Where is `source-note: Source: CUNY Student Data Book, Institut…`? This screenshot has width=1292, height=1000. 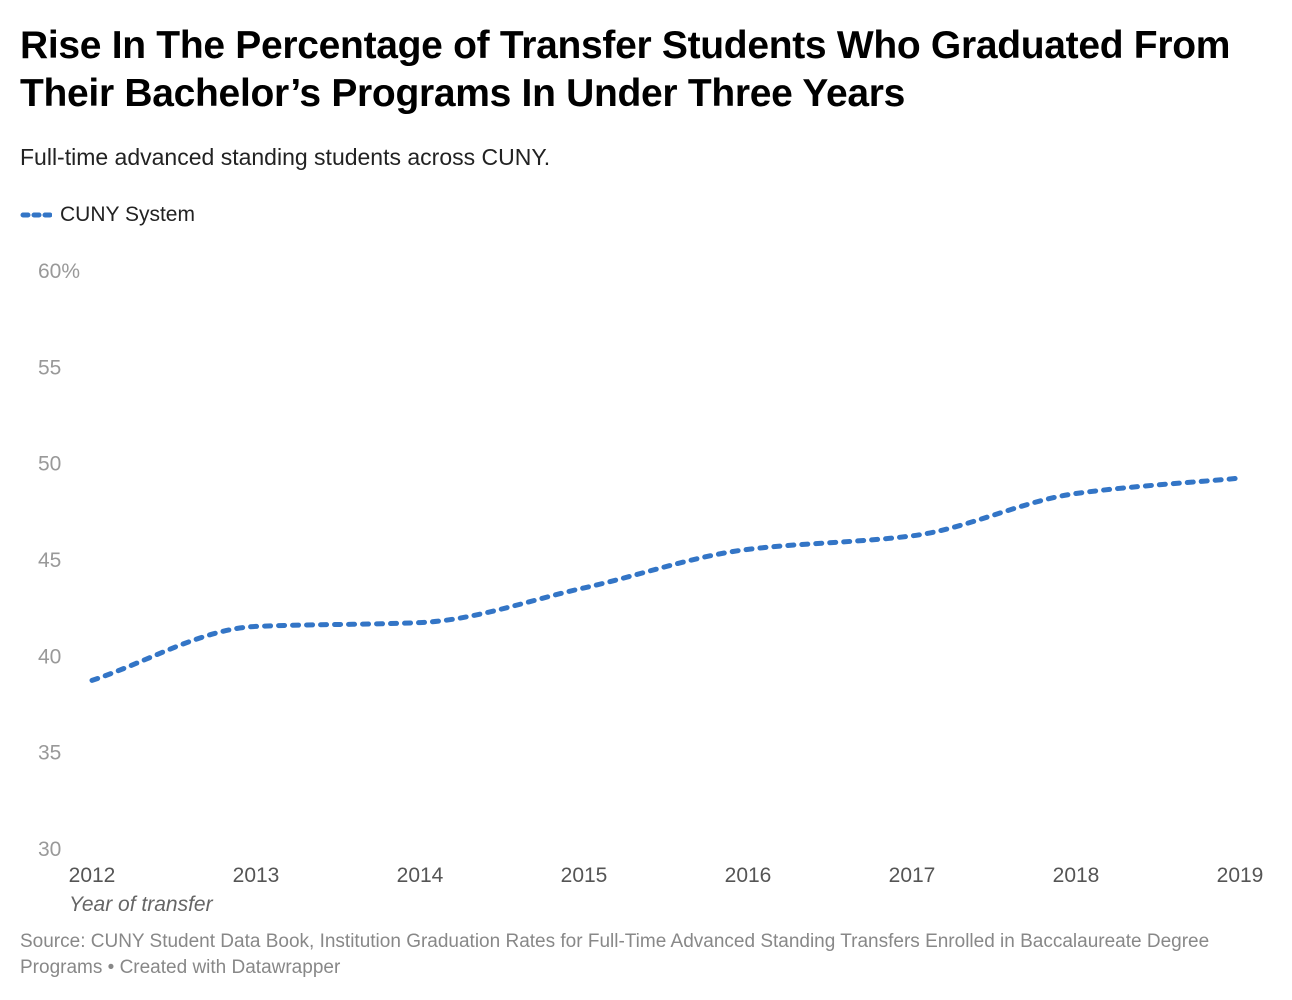 source-note: Source: CUNY Student Data Book, Institut… is located at coordinates (615, 954).